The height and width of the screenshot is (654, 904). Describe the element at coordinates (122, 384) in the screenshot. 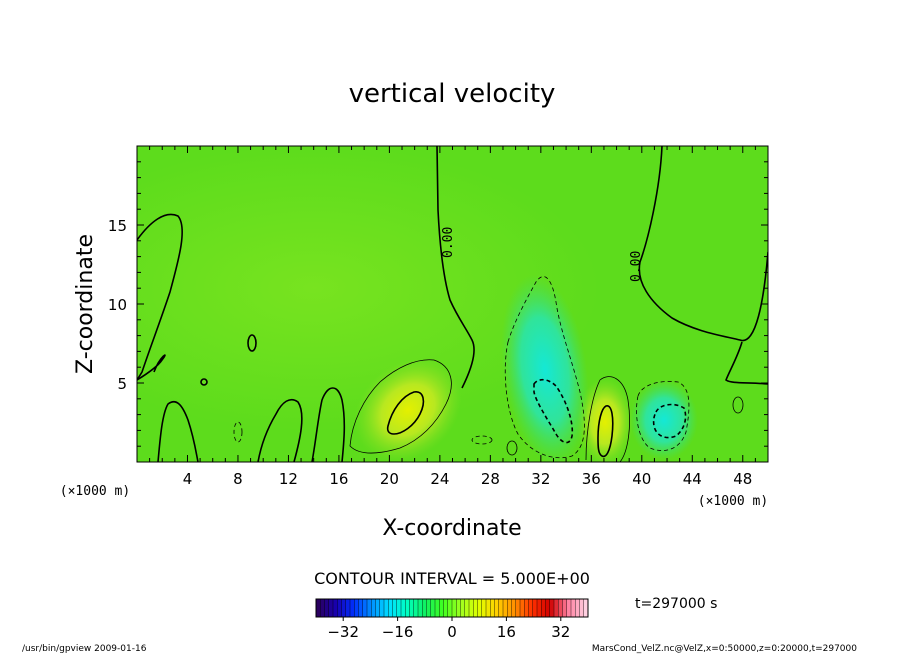

I see `y-tick-label: 5` at that location.